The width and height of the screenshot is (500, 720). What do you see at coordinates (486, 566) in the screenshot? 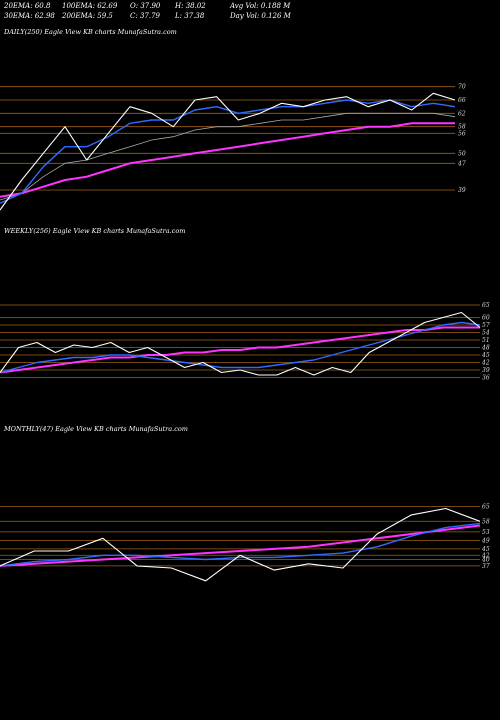
I see `y-tick-label: 37` at bounding box center [486, 566].